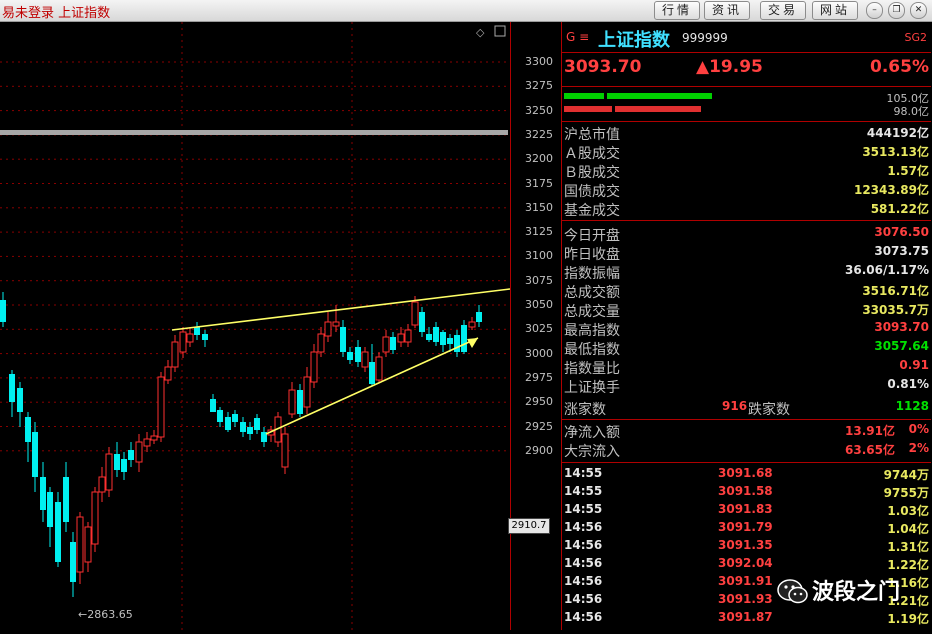 This screenshot has height=634, width=932. What do you see at coordinates (592, 255) in the screenshot?
I see `field-label: 昨日收盘` at bounding box center [592, 255].